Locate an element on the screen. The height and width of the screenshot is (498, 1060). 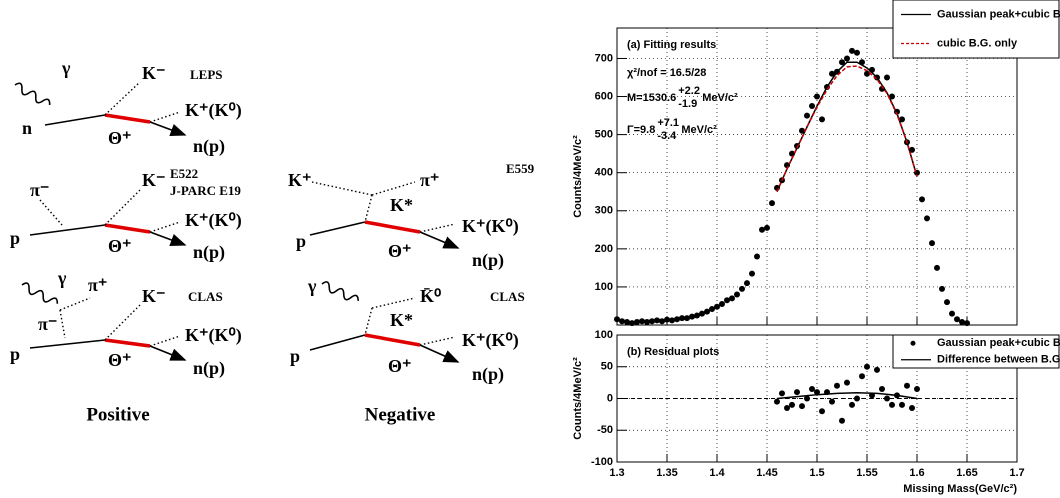
x-tick-label: 1.65 is located at coordinates (966, 473).